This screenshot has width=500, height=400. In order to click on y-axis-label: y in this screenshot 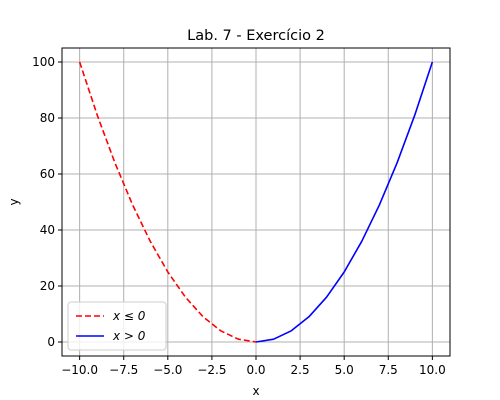, I will do `click(14, 201)`.